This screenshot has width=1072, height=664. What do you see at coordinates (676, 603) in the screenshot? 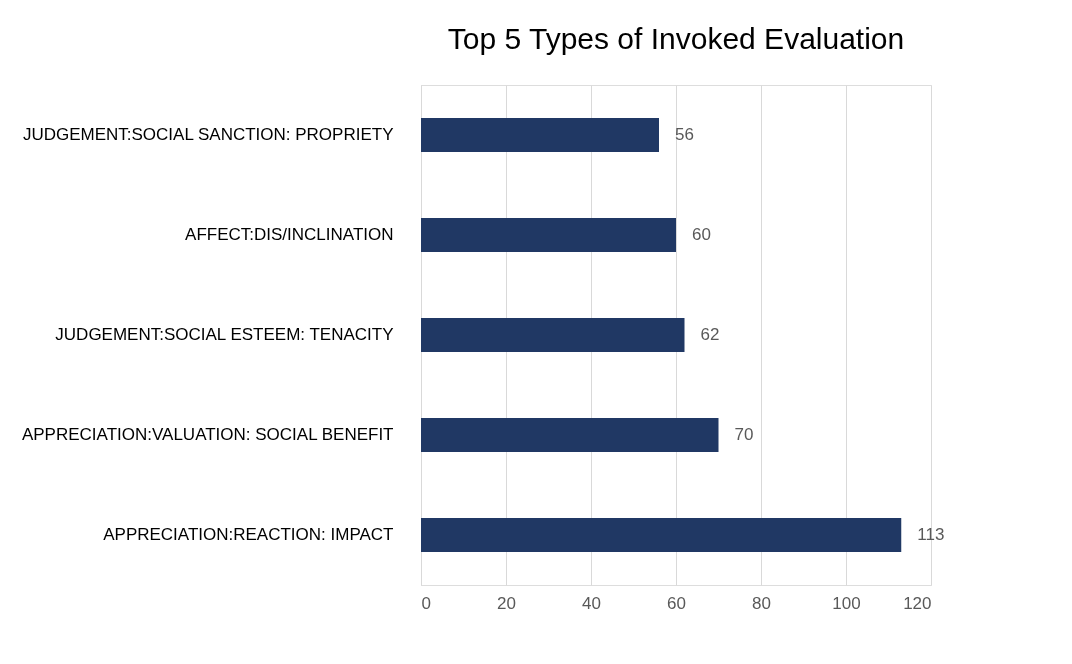
I see `x-tick-label: 60` at bounding box center [676, 603].